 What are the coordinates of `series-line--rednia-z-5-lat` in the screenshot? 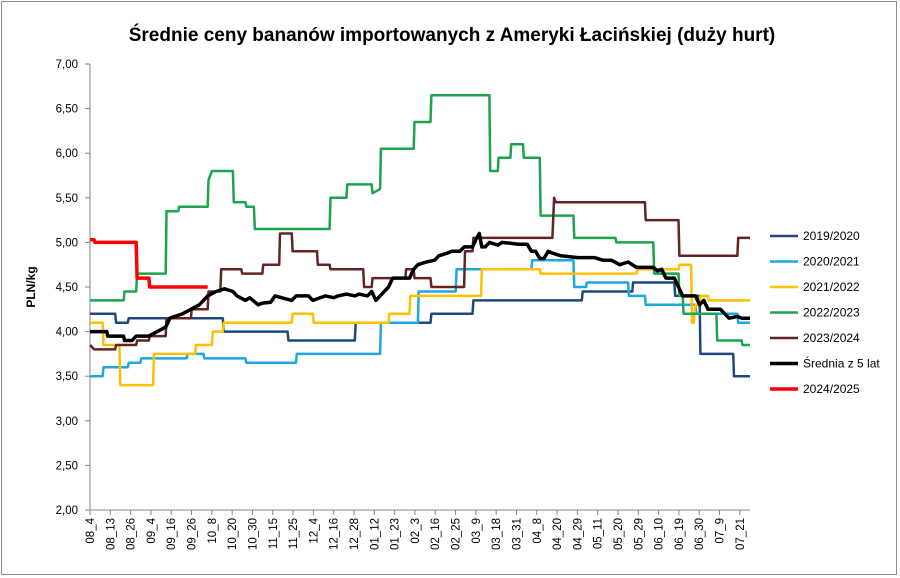 It's located at (420, 287).